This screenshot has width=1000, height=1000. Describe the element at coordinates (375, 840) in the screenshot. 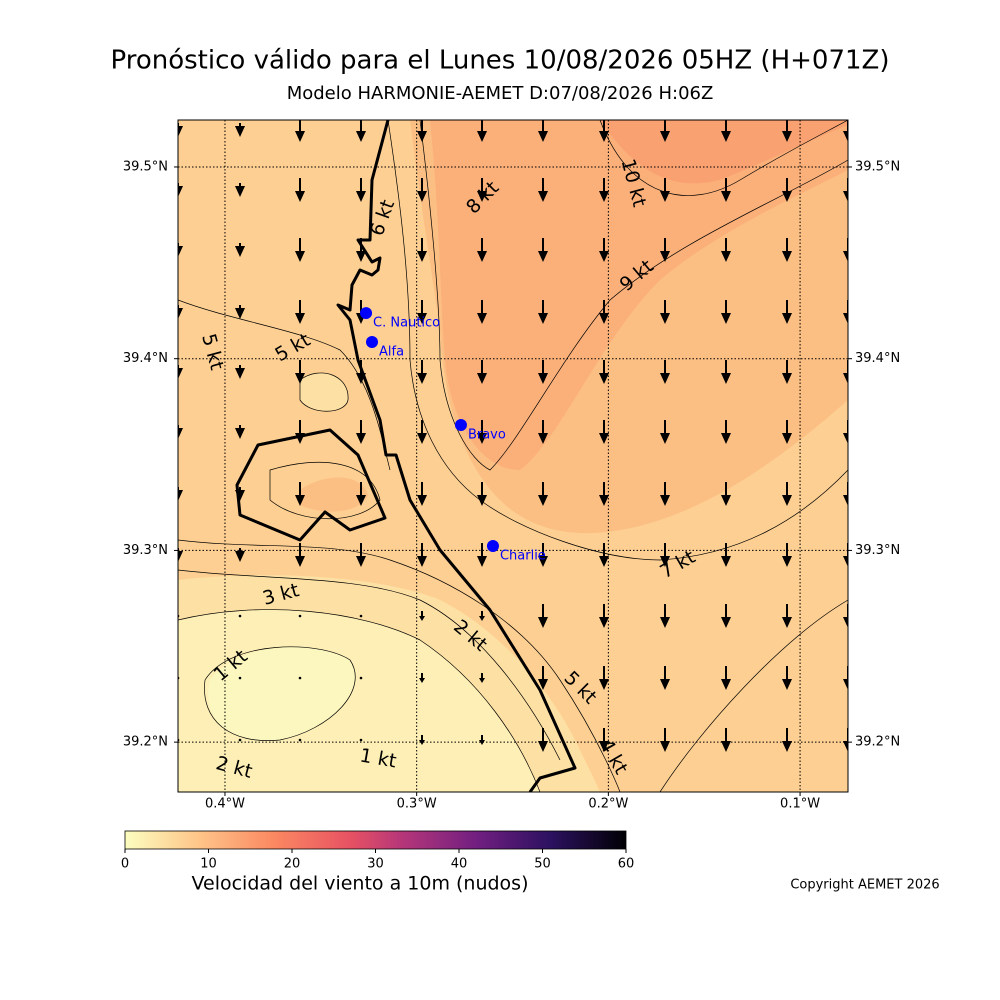

I see `colorbar` at that location.